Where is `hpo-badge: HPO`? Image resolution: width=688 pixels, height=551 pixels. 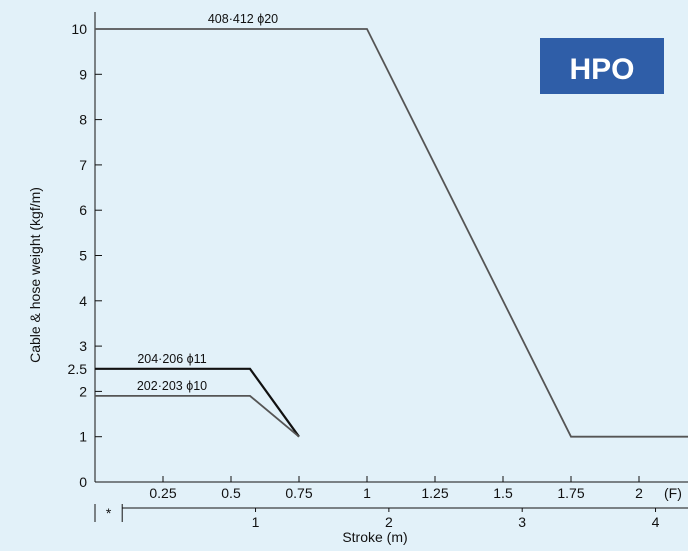
hpo-badge: HPO is located at coordinates (602, 66).